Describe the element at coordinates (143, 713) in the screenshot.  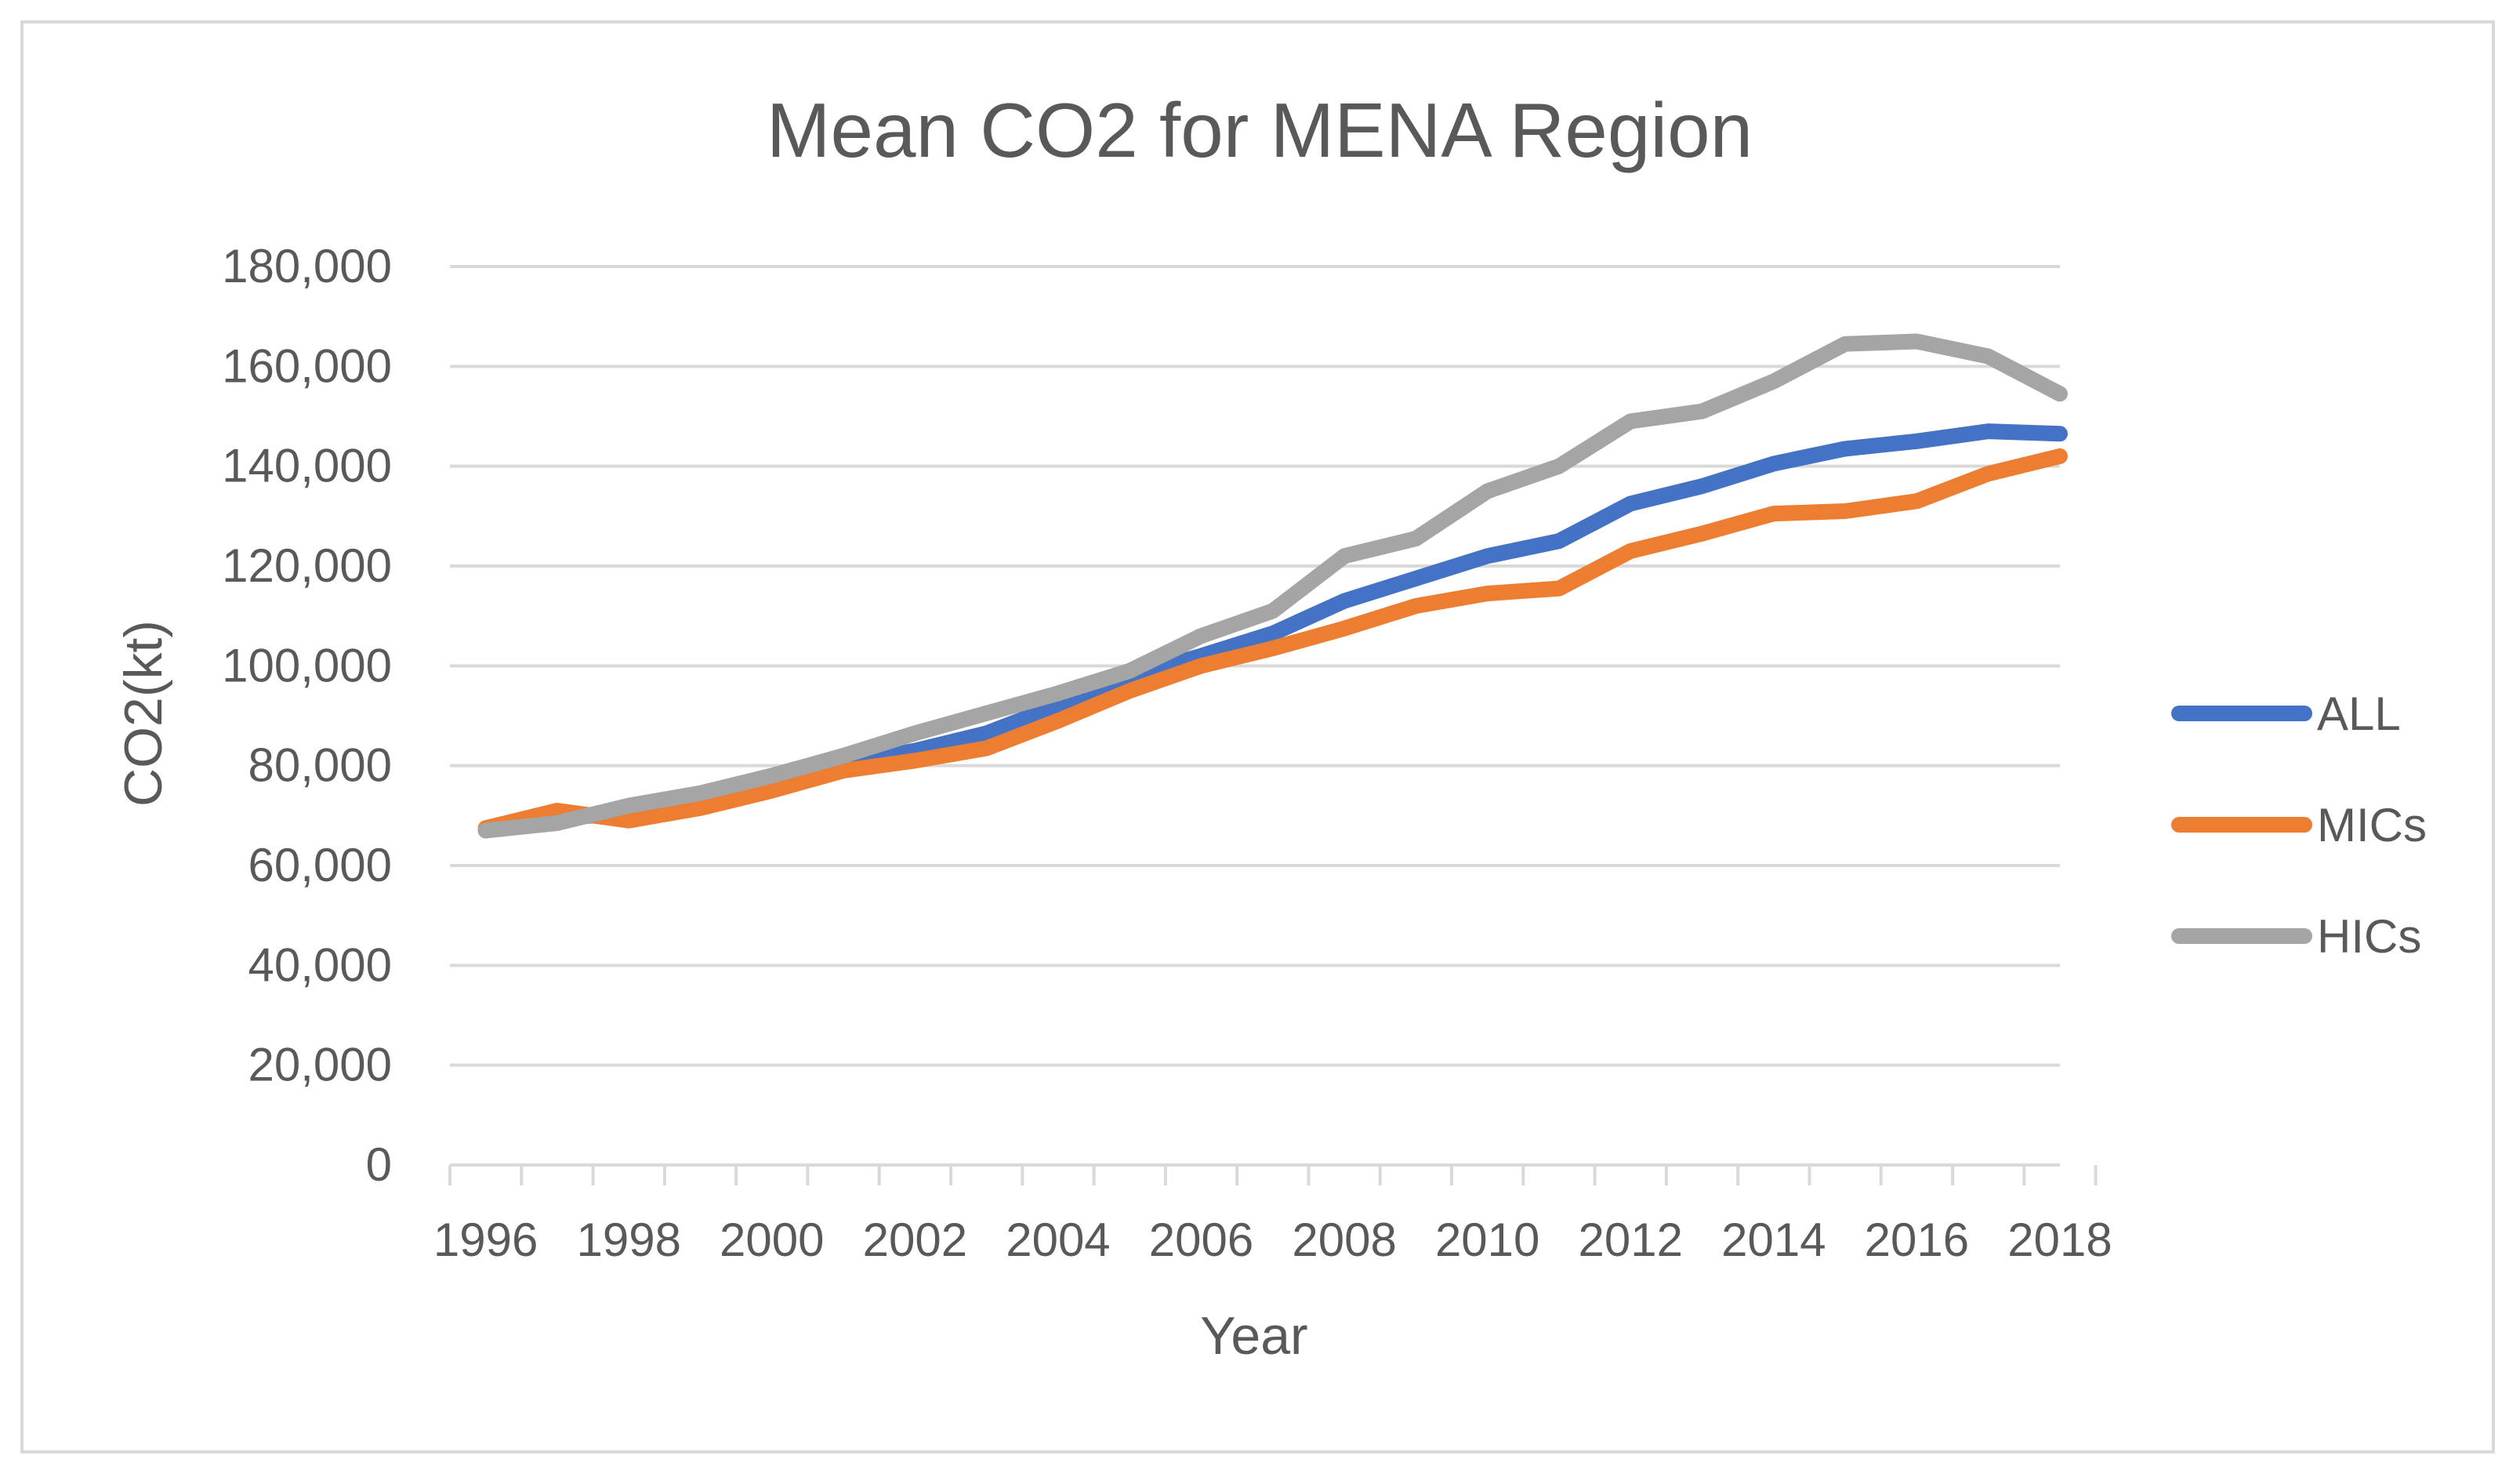
I see `y-axis-title: CO2(kt)` at that location.